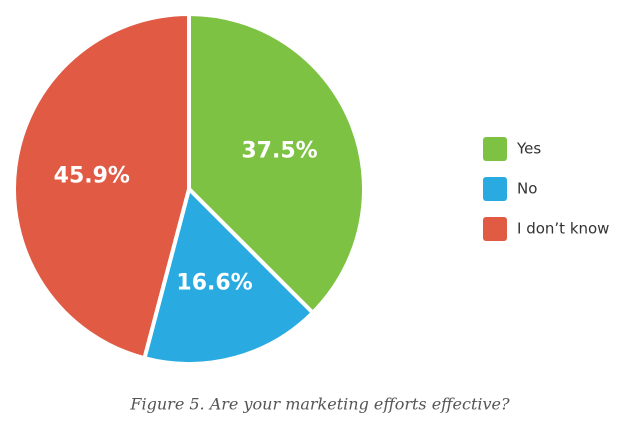  What do you see at coordinates (92, 175) in the screenshot?
I see `slice-label: 45.9%` at bounding box center [92, 175].